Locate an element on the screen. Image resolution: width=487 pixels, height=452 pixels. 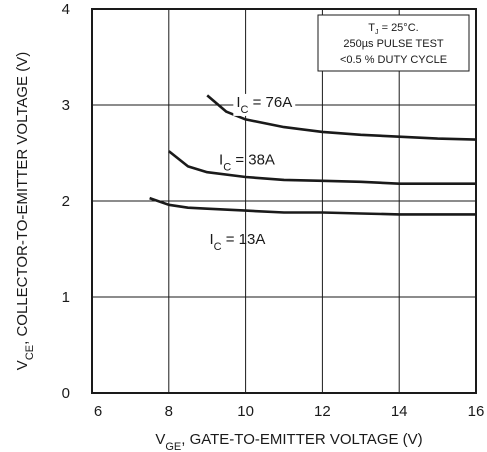
x-tick-label: 16 is located at coordinates (476, 411).